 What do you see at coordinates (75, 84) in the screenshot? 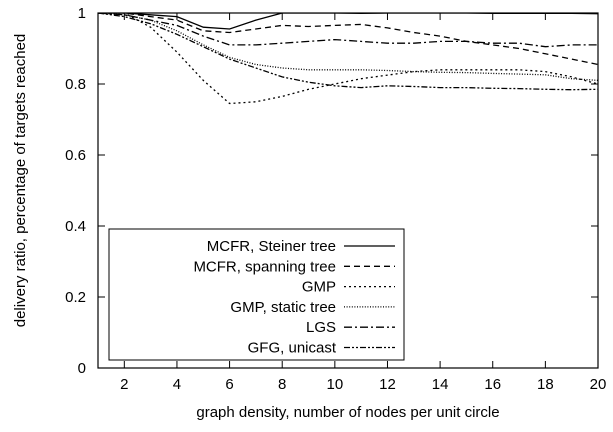
I see `y-tick-label: 0.8` at bounding box center [75, 84].